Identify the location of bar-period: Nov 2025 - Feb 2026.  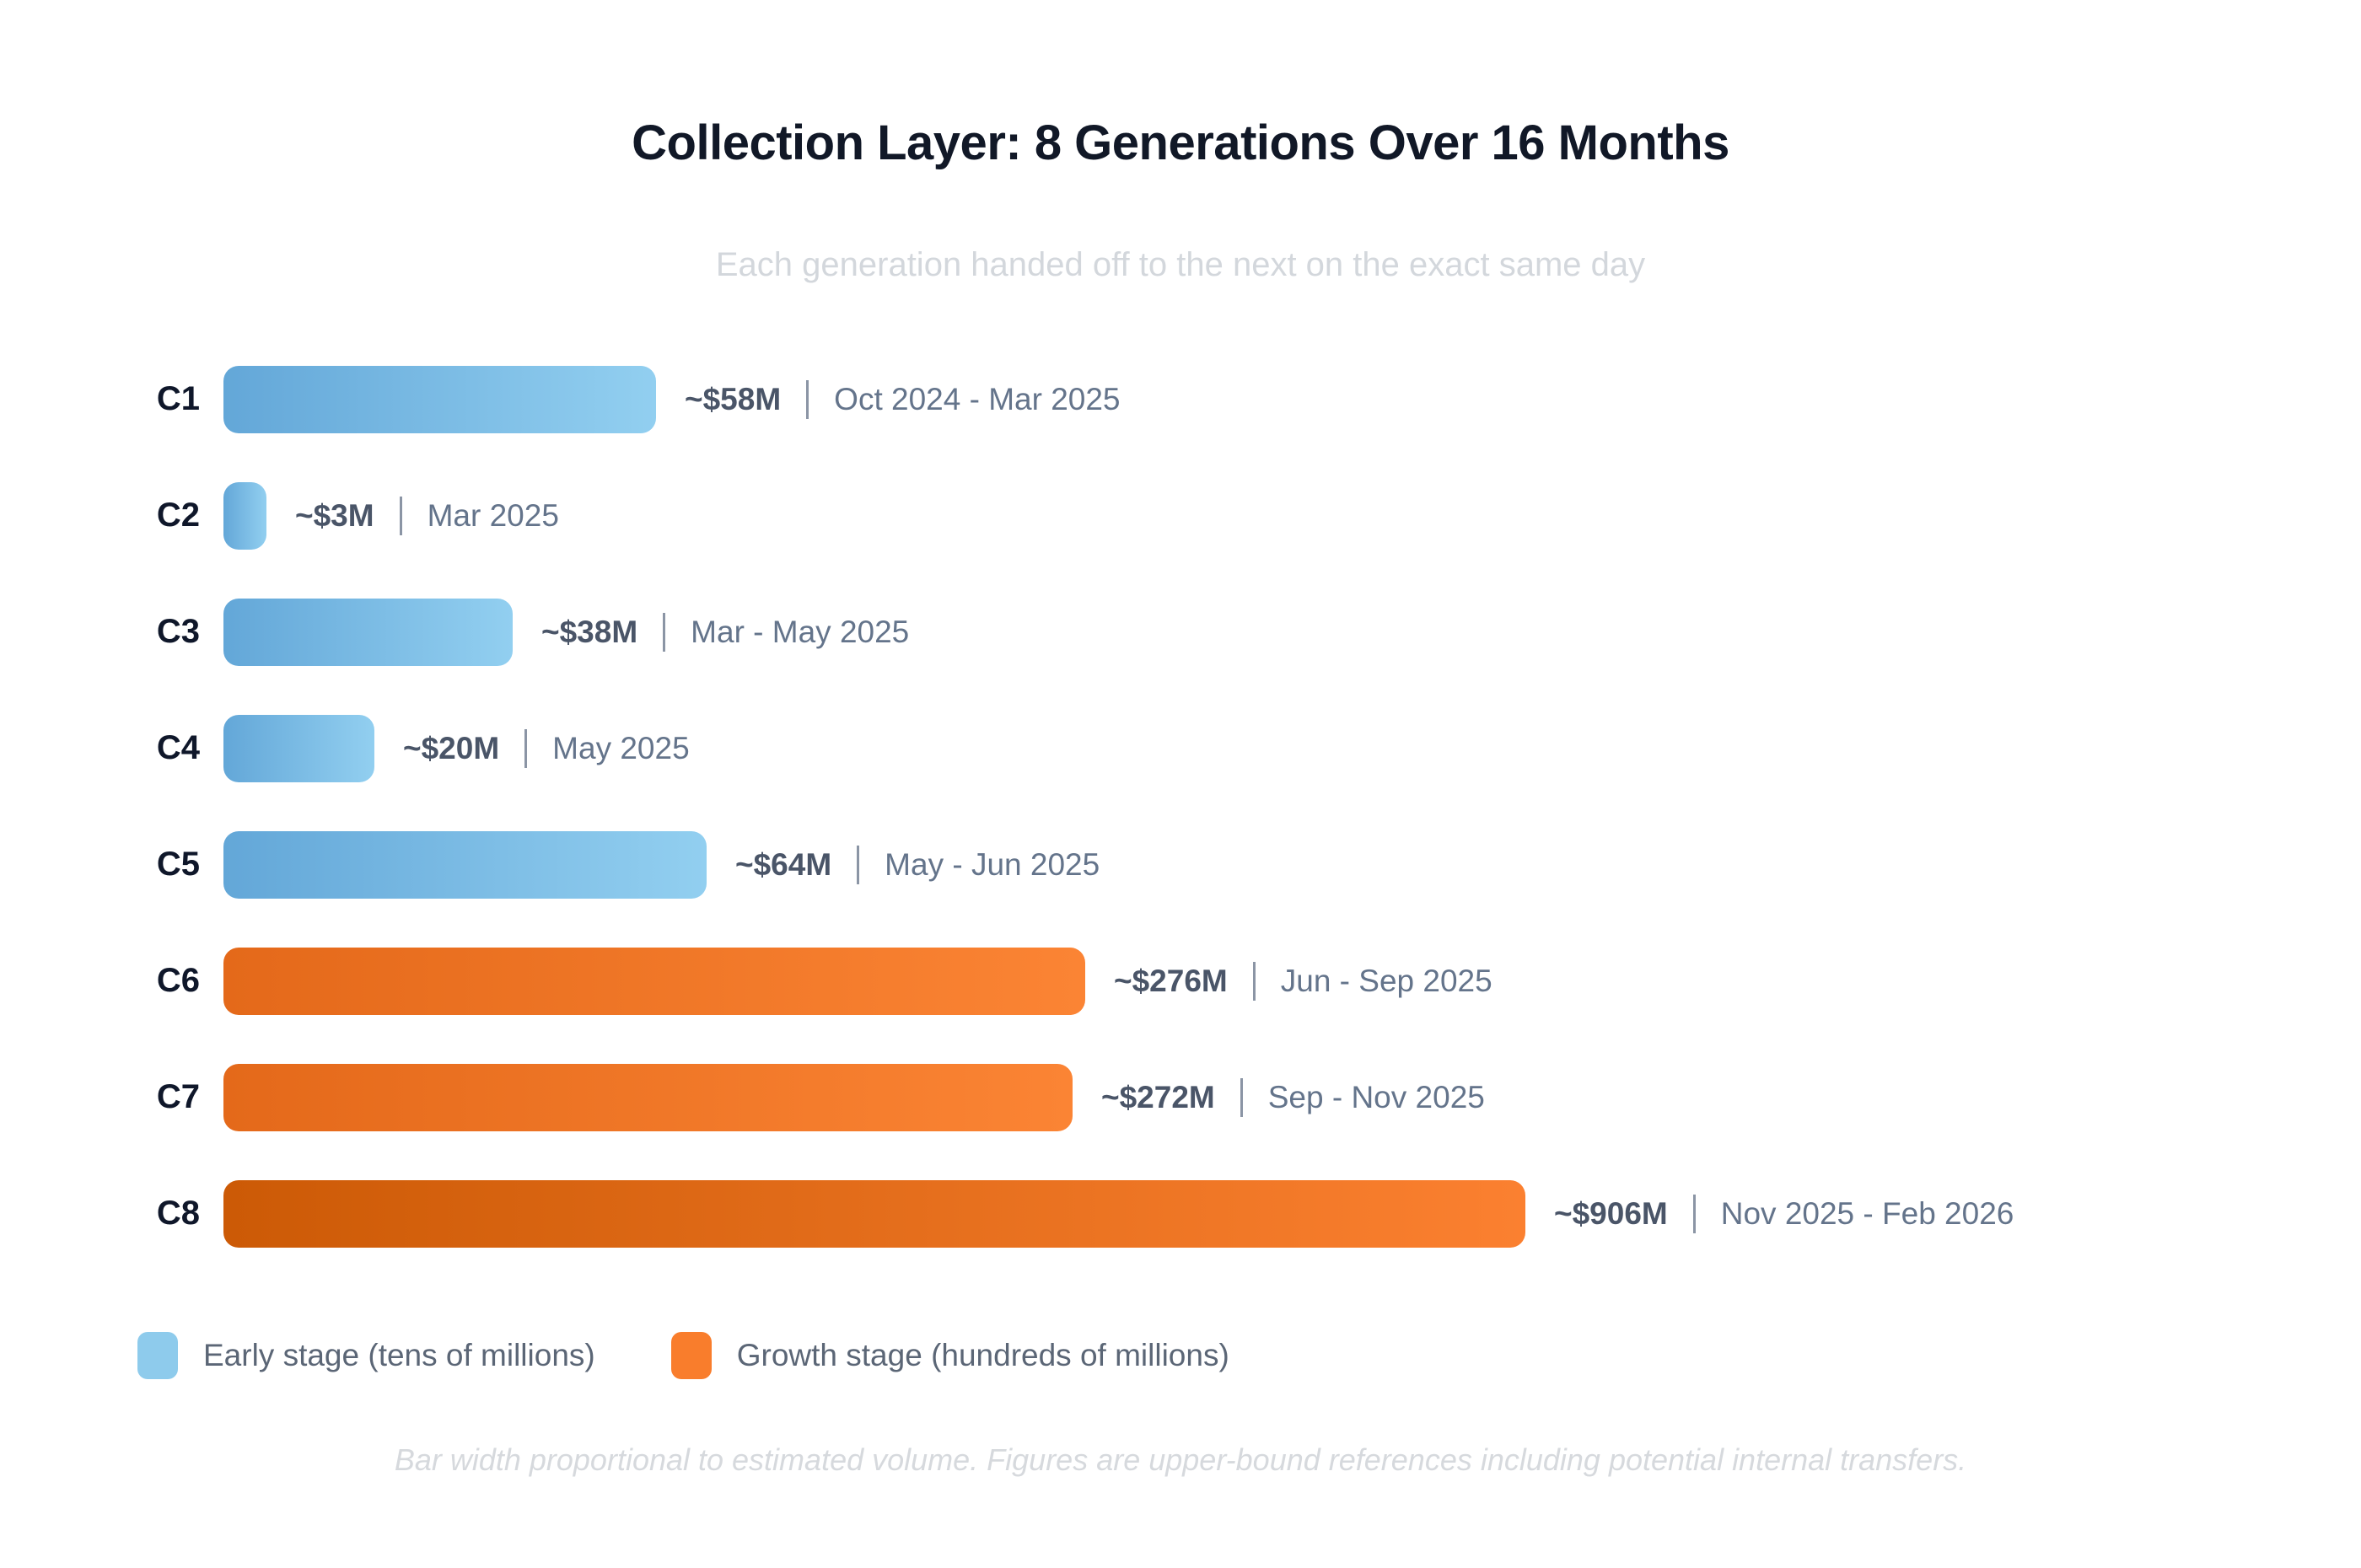
(1867, 1213).